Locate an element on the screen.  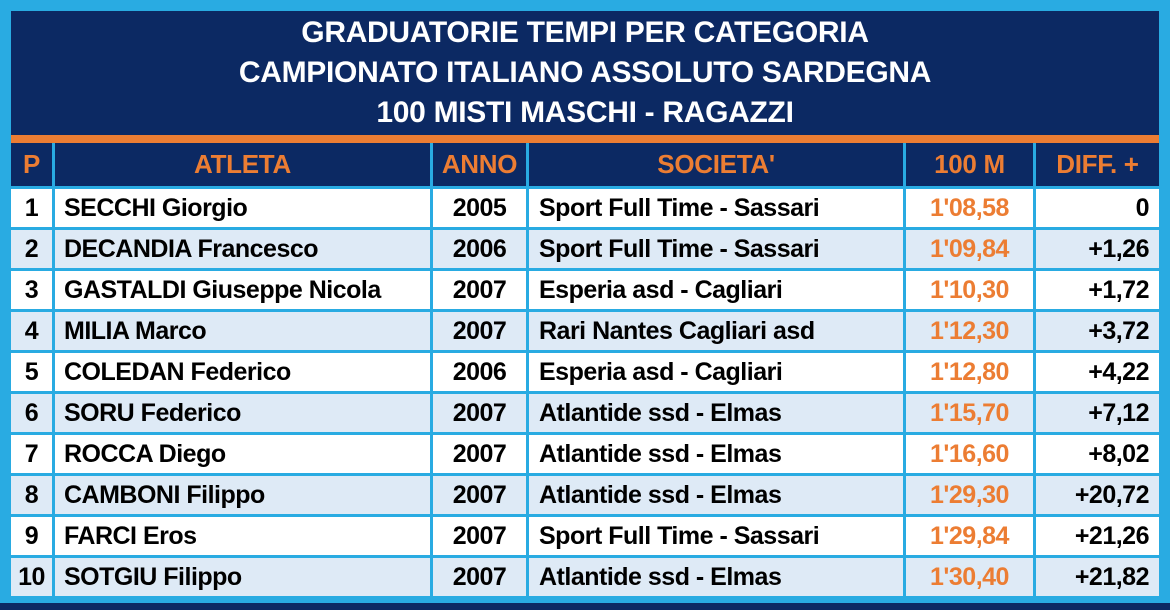
cell-athlete: CAMBONI Filippo is located at coordinates (242, 495).